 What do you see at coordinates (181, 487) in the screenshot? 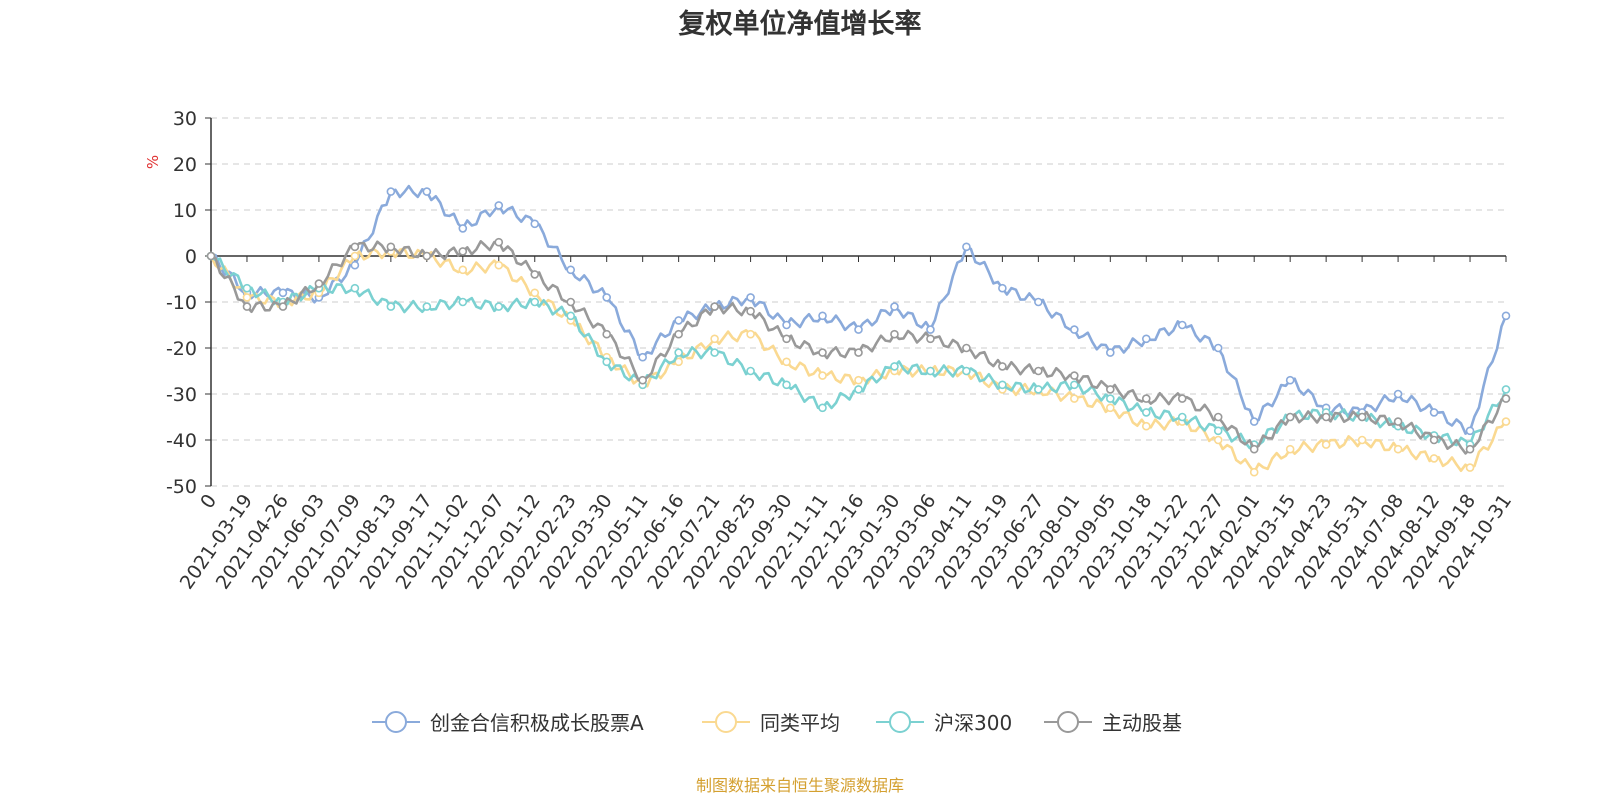
I see `y-tick-label: -50` at bounding box center [181, 487].